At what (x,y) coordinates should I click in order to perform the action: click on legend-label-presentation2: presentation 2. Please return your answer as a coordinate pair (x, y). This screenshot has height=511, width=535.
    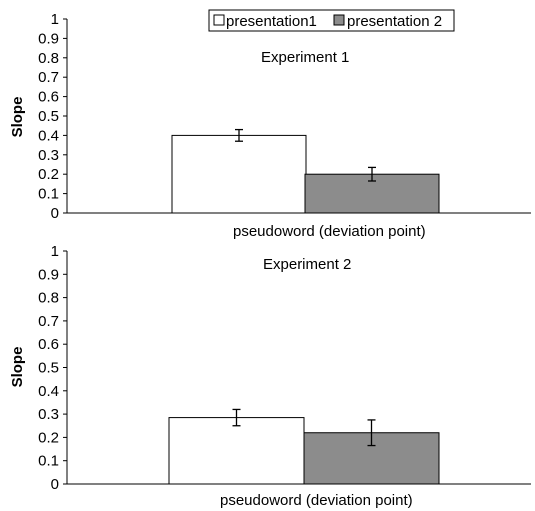
    Looking at the image, I should click on (394, 21).